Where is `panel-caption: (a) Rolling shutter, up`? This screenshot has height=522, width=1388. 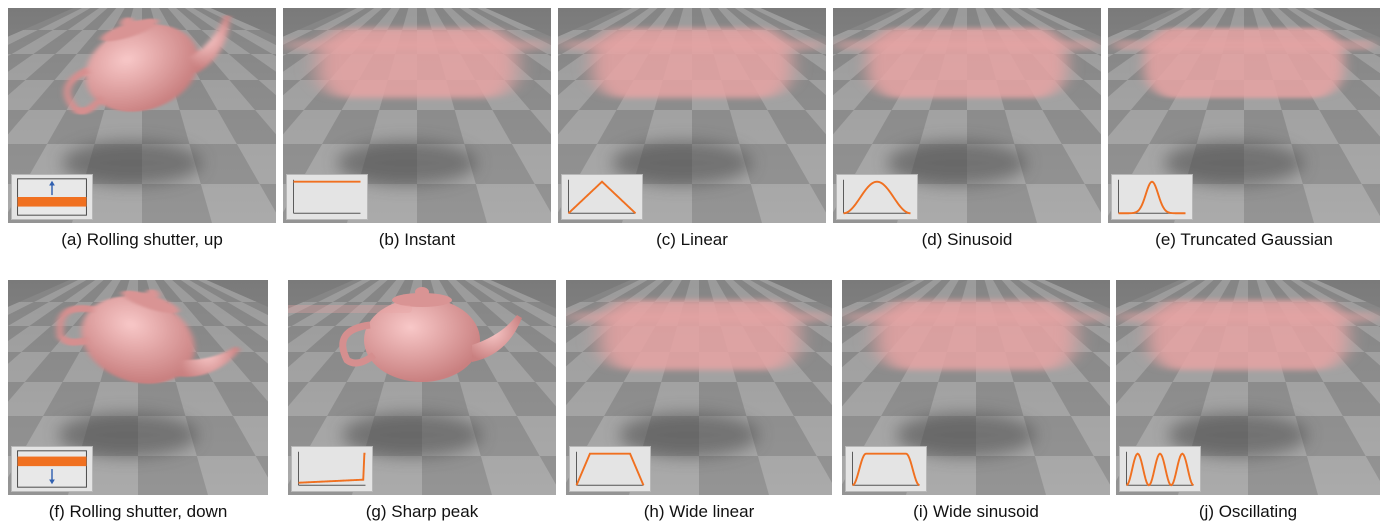 panel-caption: (a) Rolling shutter, up is located at coordinates (142, 239).